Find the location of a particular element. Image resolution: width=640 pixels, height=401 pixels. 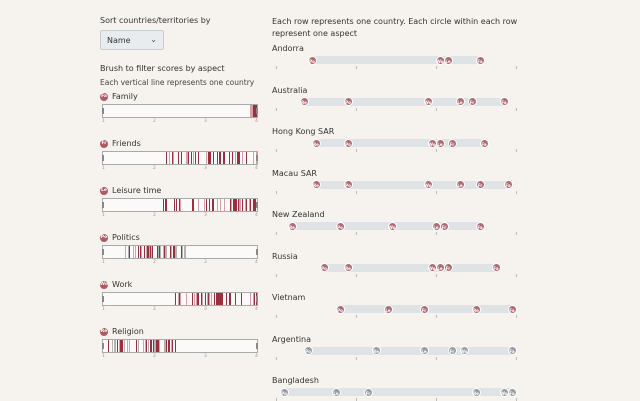

brush-fr is located at coordinates (180, 158).